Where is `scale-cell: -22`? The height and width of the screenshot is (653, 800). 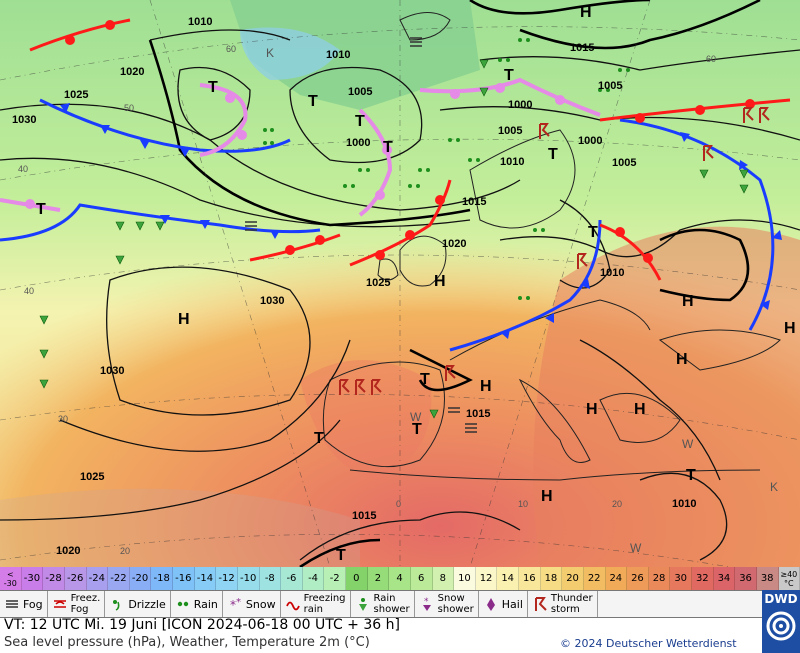 scale-cell: -22 is located at coordinates (119, 578).